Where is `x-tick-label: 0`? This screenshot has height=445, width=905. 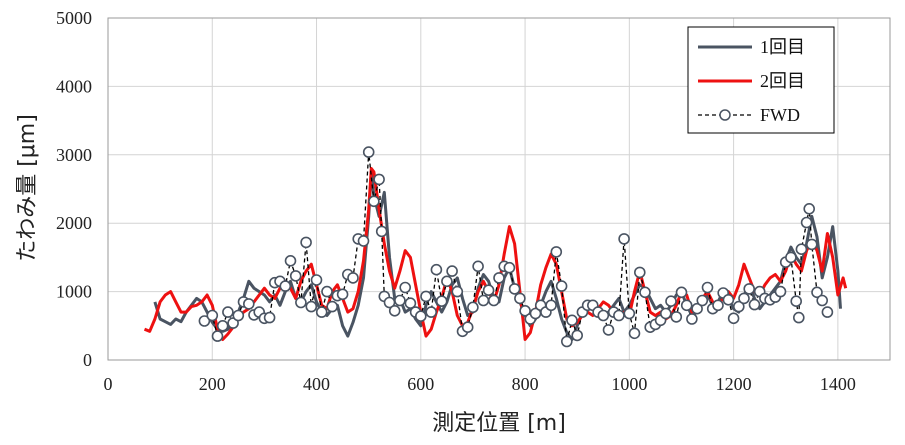
x-tick-label: 0 is located at coordinates (108, 384).